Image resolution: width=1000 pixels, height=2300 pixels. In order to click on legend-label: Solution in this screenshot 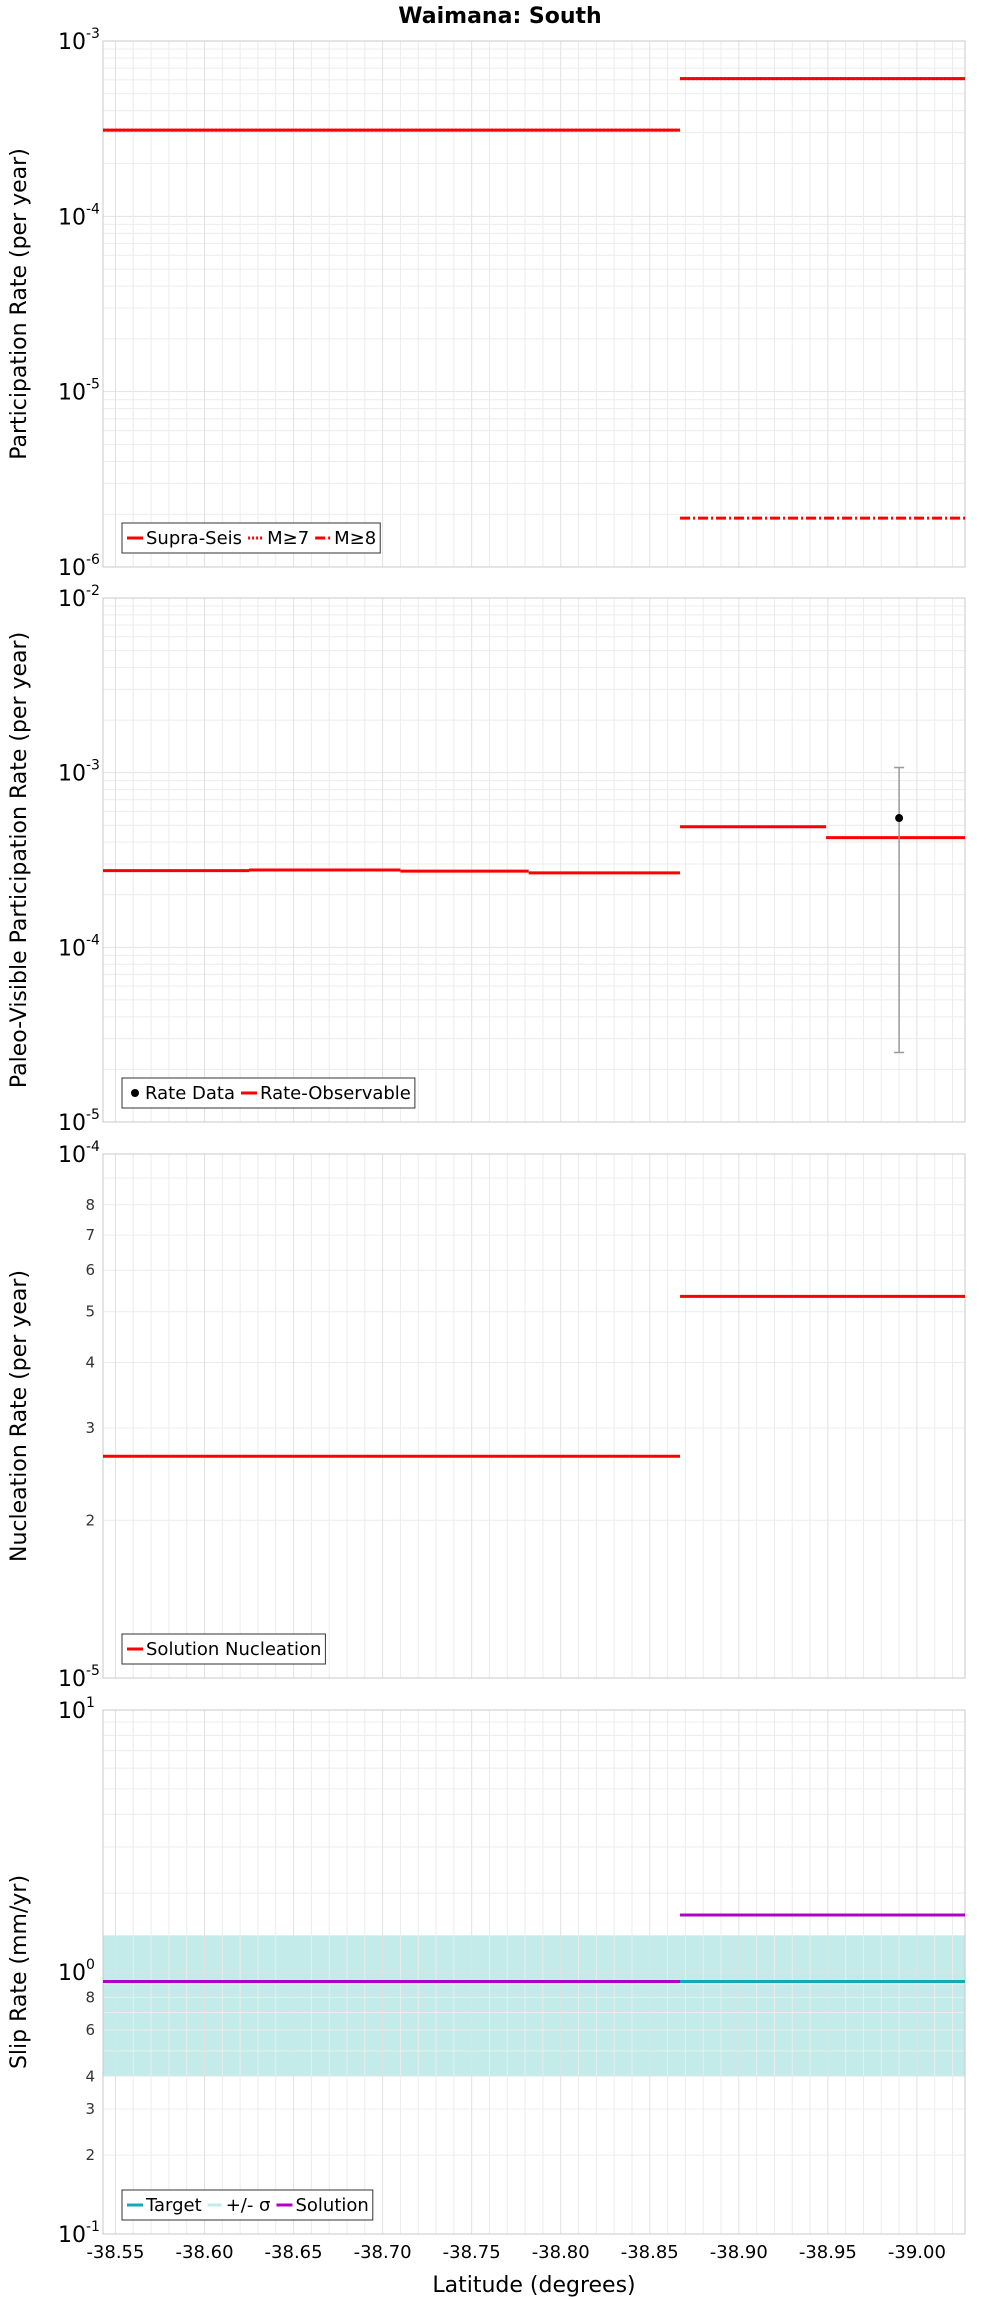, I will do `click(331, 2205)`.